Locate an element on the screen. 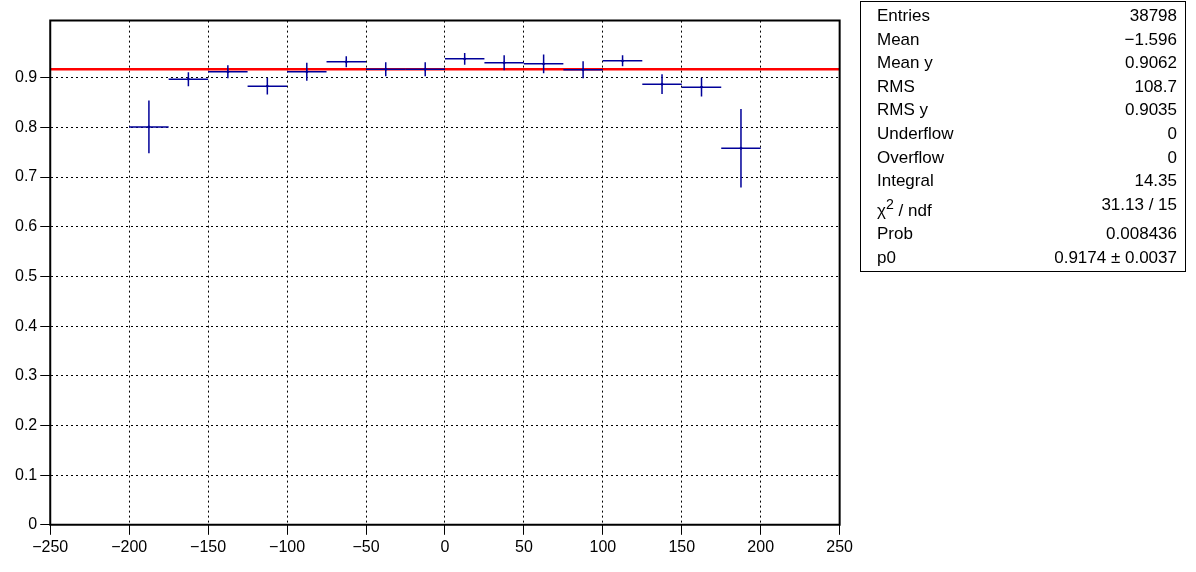 The width and height of the screenshot is (1196, 572). x-tick-label: 200 is located at coordinates (761, 546).